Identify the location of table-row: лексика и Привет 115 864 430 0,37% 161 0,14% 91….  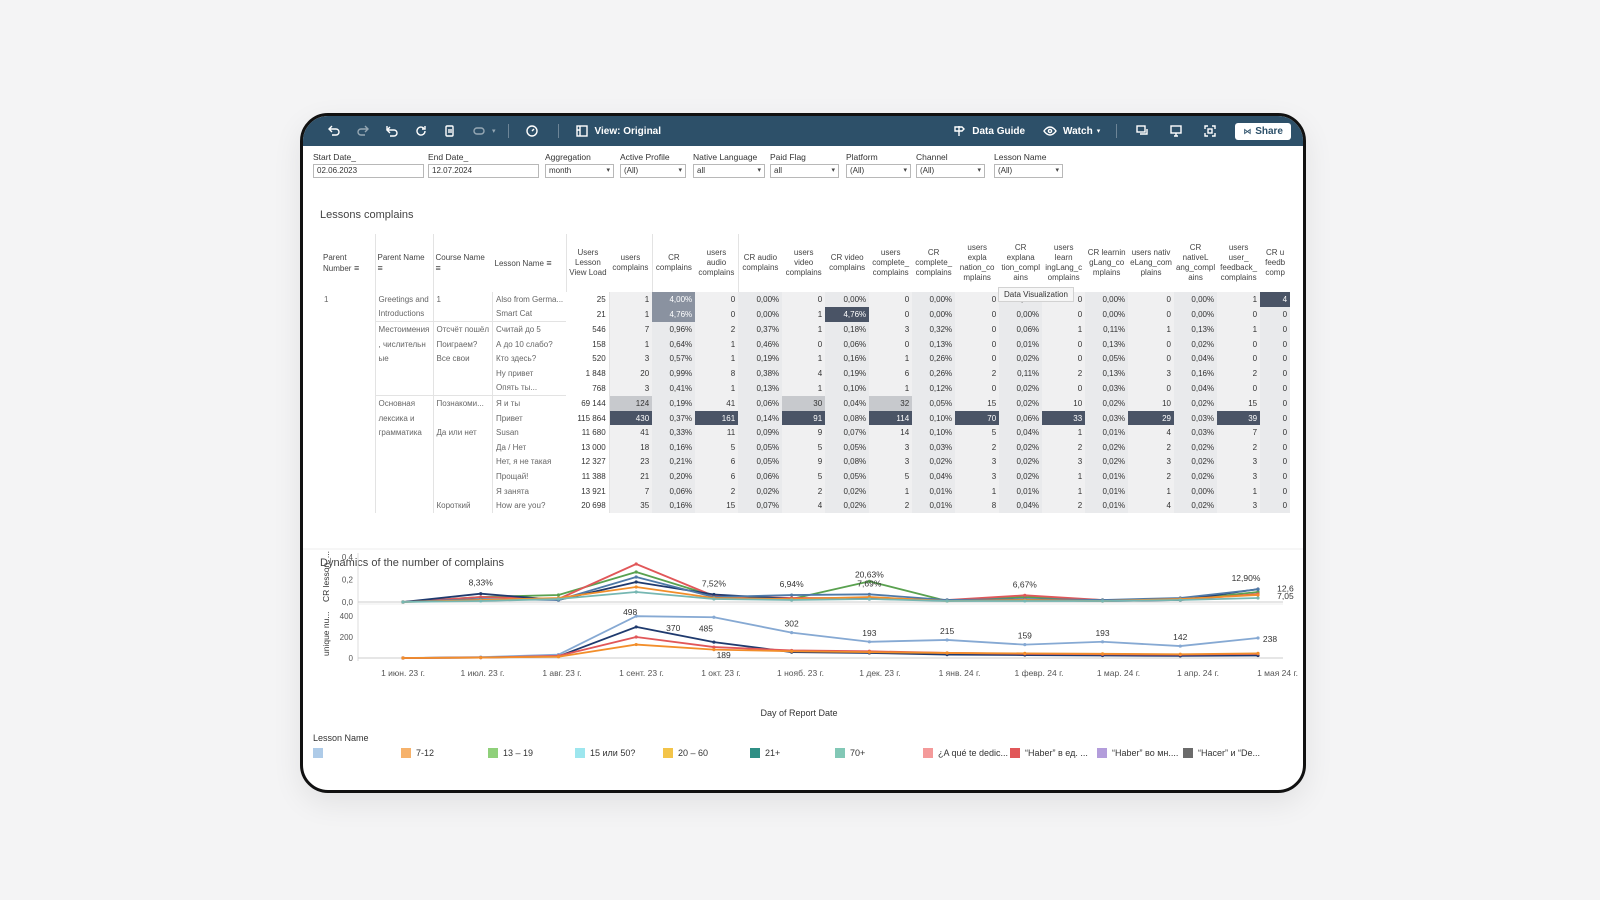
(806, 418).